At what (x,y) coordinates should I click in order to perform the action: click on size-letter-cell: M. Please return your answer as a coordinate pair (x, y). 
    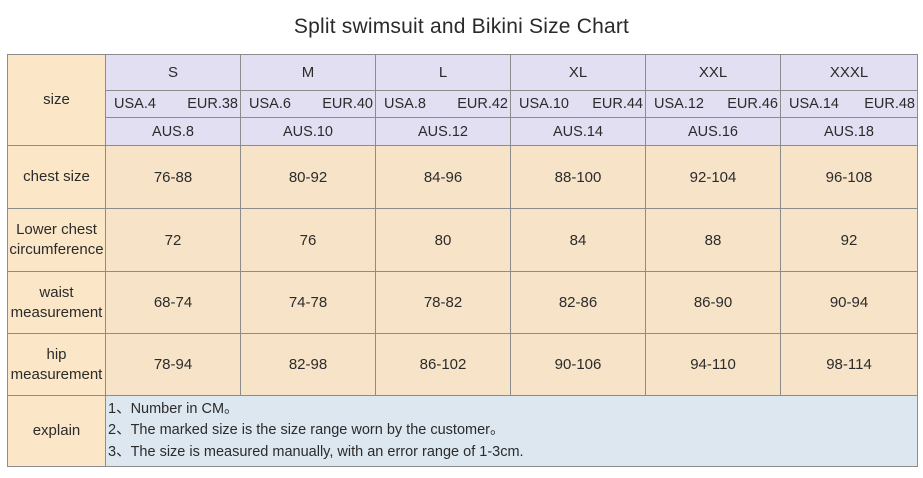
    Looking at the image, I should click on (308, 72).